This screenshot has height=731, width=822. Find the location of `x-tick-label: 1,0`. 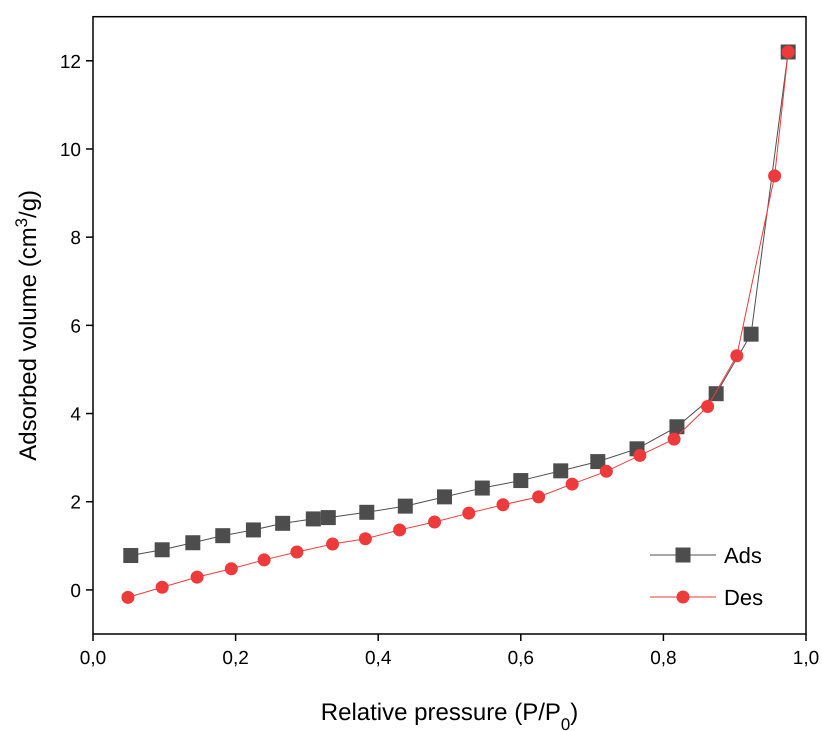

x-tick-label: 1,0 is located at coordinates (806, 658).